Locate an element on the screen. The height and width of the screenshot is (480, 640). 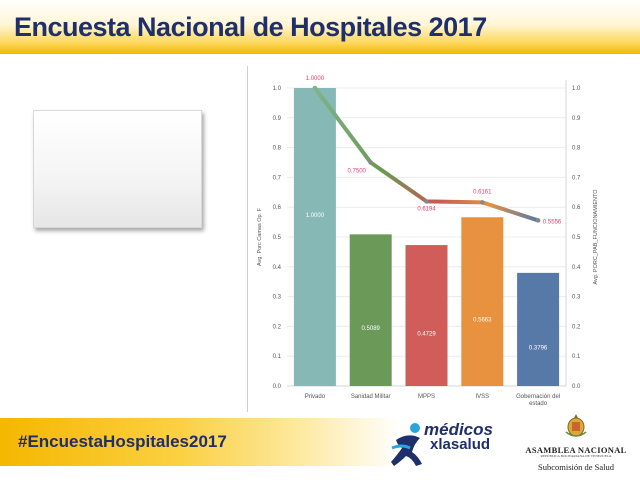
bar-value-label: 0.5089 is located at coordinates (371, 329).